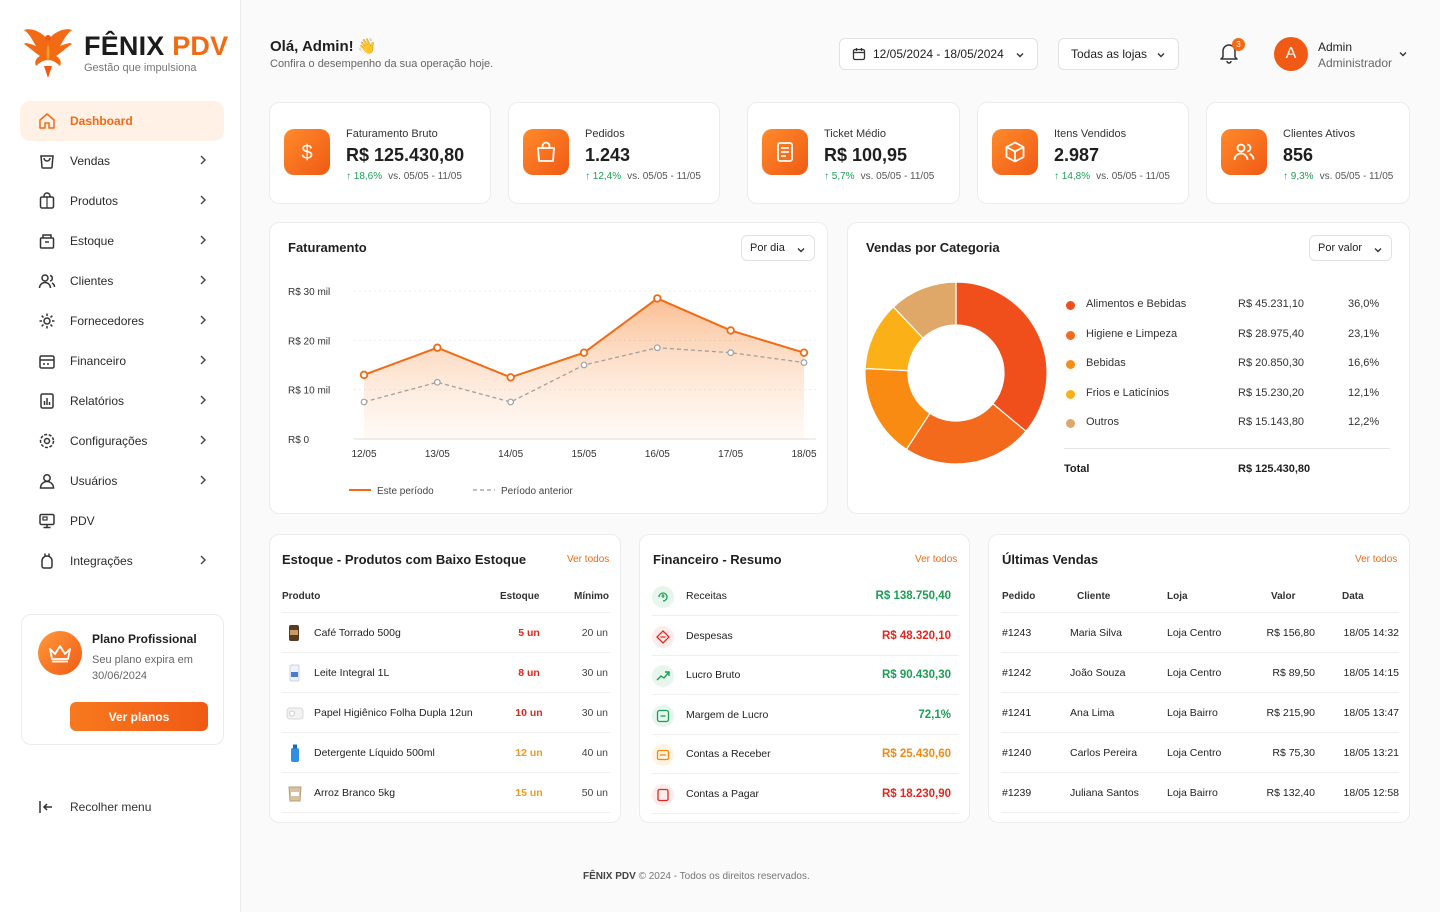  What do you see at coordinates (805, 596) in the screenshot?
I see `finance-row: Receitas R$ 138.750,40` at bounding box center [805, 596].